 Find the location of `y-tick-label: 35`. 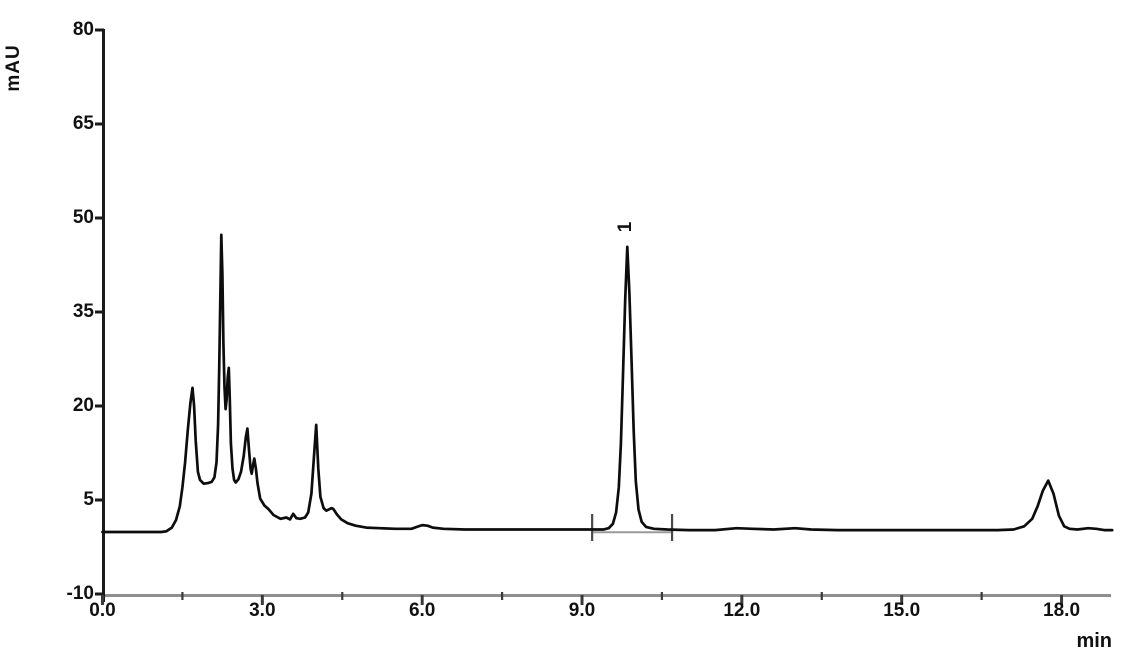

y-tick-label: 35 is located at coordinates (83, 311).